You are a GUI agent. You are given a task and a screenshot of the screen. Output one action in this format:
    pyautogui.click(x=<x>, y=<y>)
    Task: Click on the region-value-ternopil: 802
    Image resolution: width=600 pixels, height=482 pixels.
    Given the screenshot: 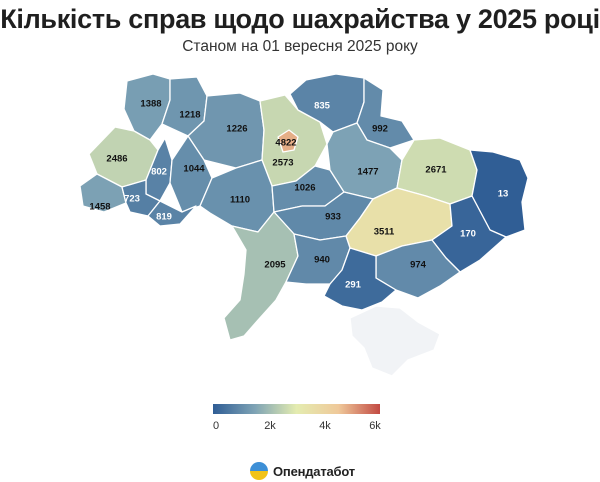 What is the action you would take?
    pyautogui.click(x=159, y=172)
    